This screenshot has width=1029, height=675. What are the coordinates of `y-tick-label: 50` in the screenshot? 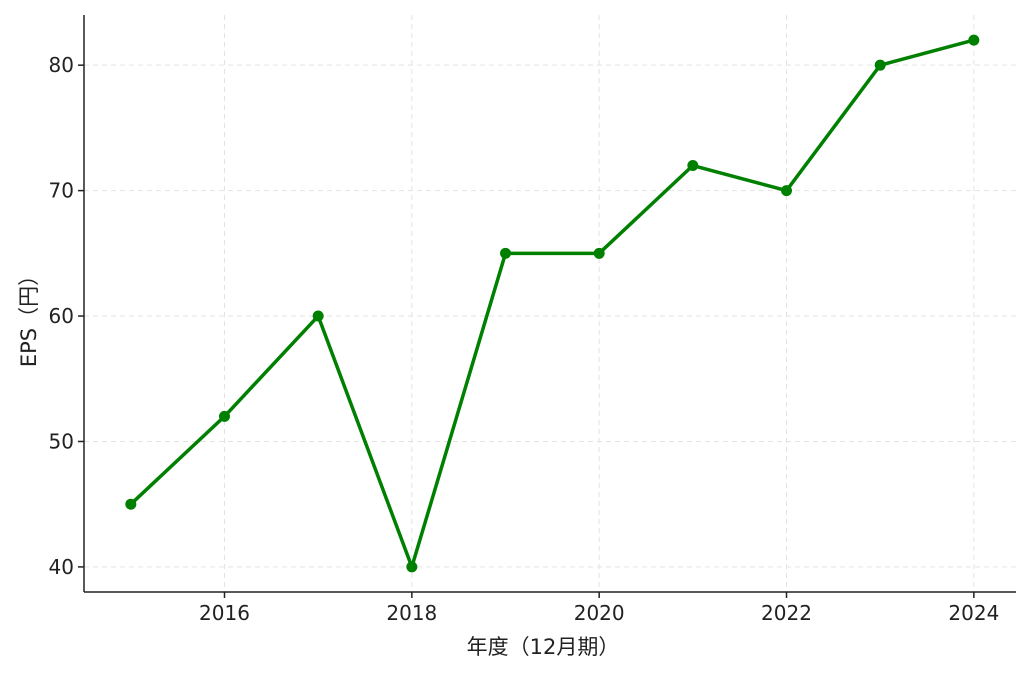 It's located at (61, 441).